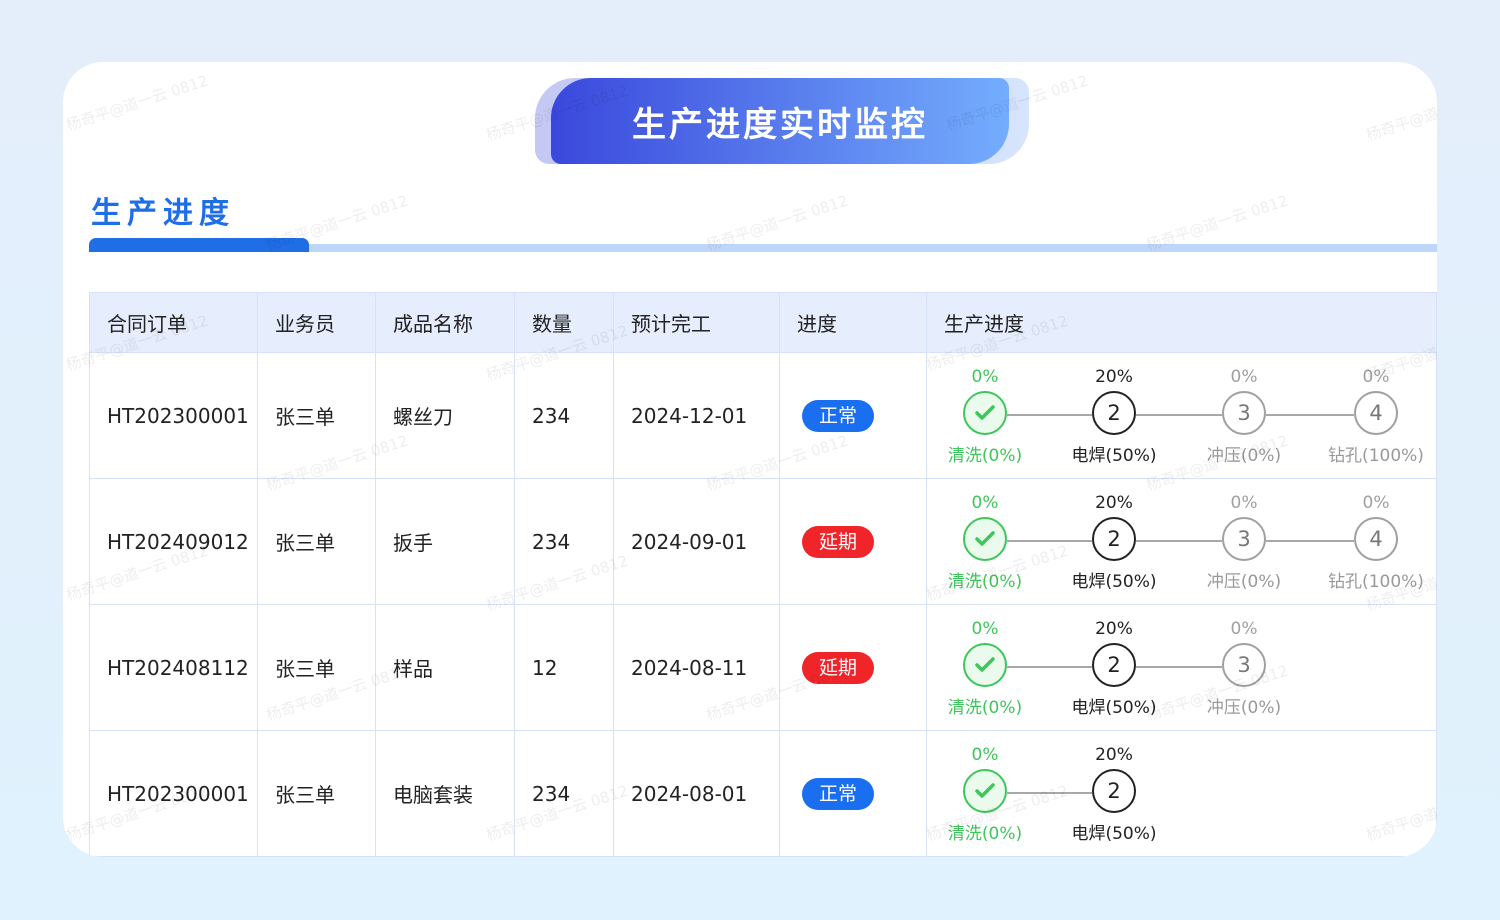 The image size is (1500, 920). Describe the element at coordinates (564, 322) in the screenshot. I see `col-qty: 数量` at that location.